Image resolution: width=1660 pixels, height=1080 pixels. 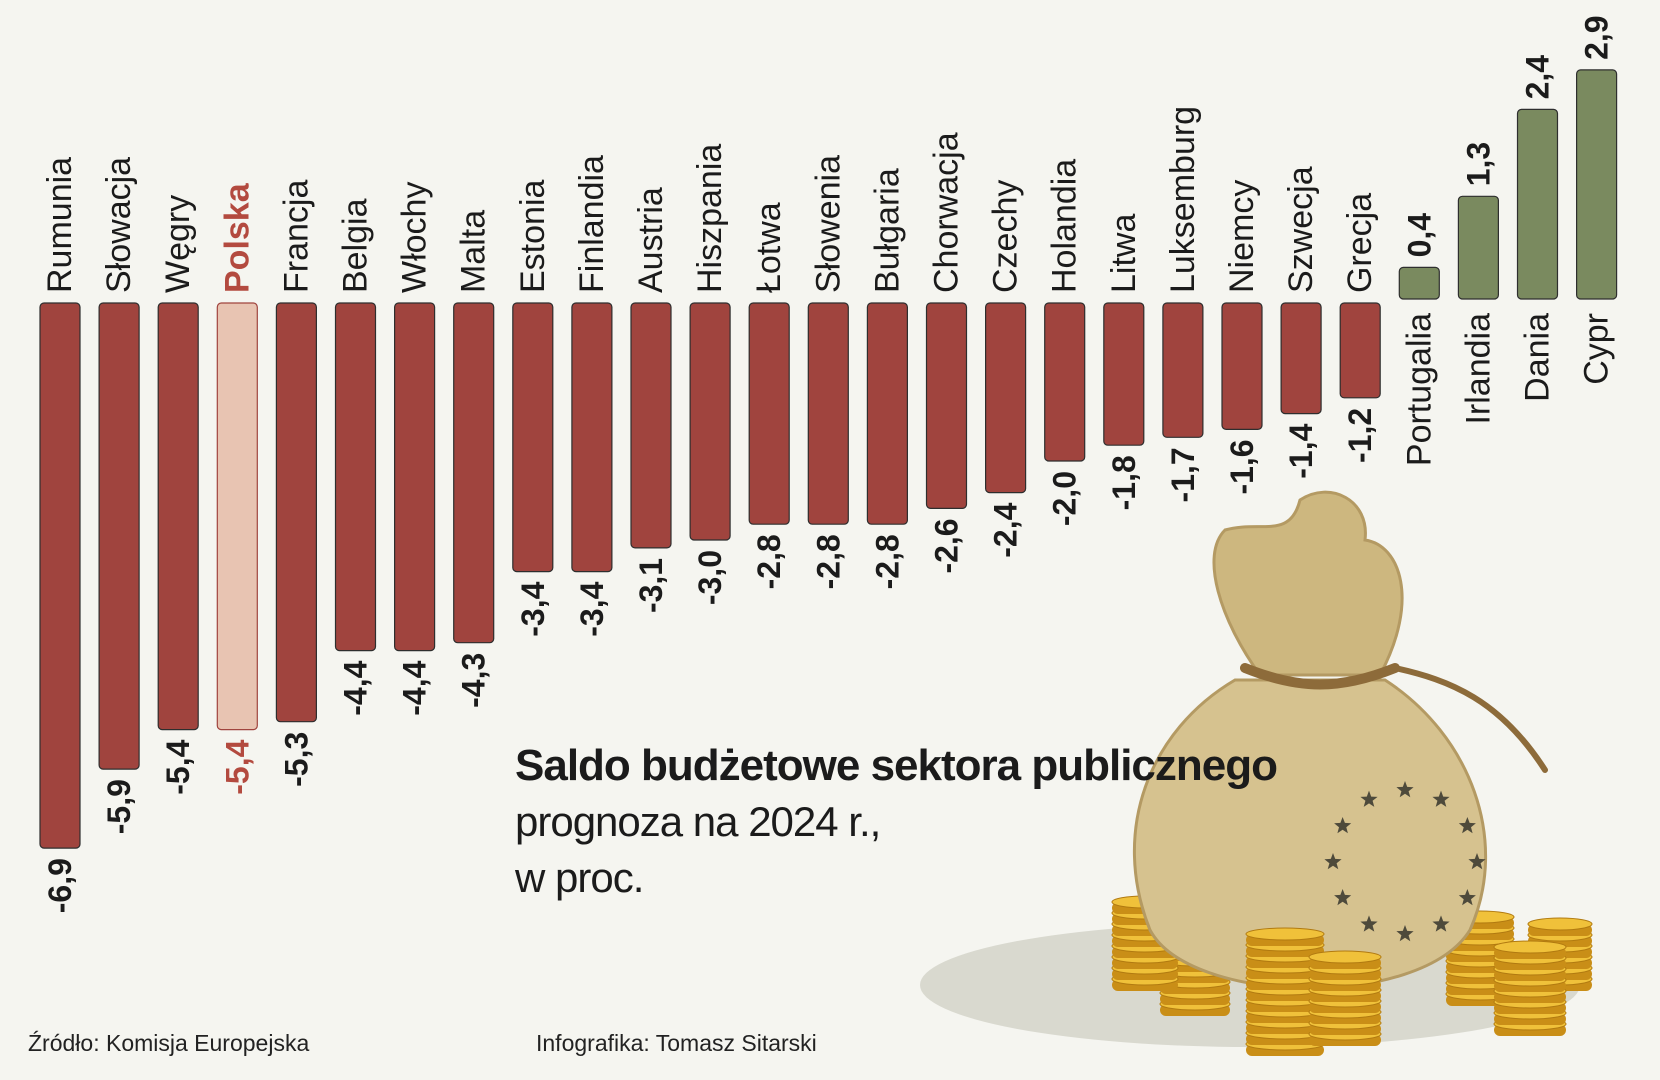 What do you see at coordinates (769, 247) in the screenshot?
I see `category-label-13: Łotwa` at bounding box center [769, 247].